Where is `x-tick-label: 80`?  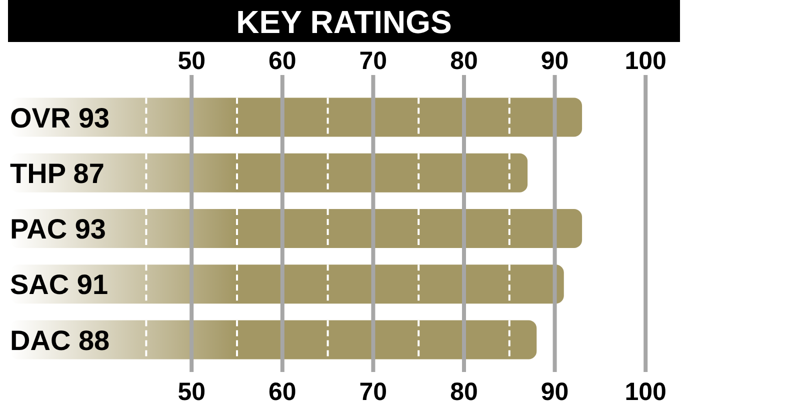
x-tick-label: 80 is located at coordinates (464, 392).